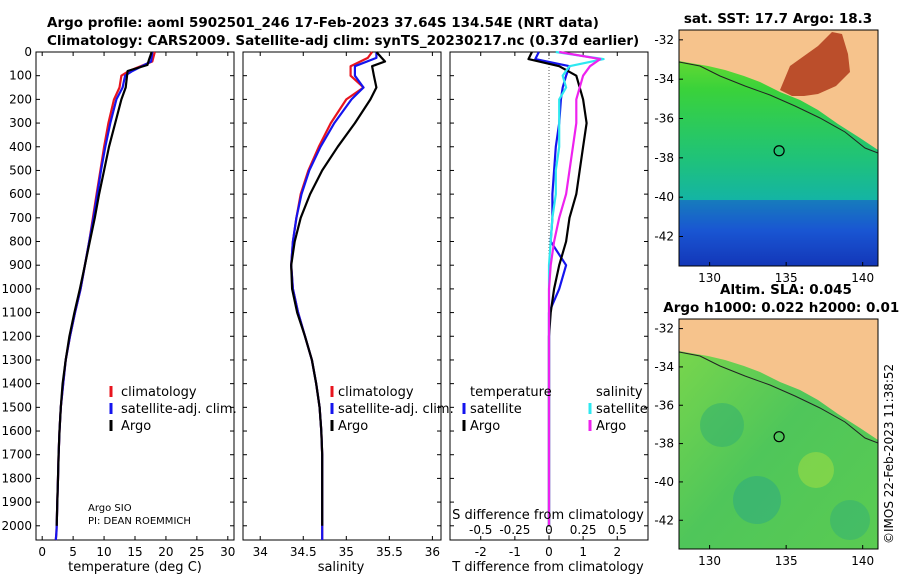  I want to click on profile-line-argo, so click(104, 288).